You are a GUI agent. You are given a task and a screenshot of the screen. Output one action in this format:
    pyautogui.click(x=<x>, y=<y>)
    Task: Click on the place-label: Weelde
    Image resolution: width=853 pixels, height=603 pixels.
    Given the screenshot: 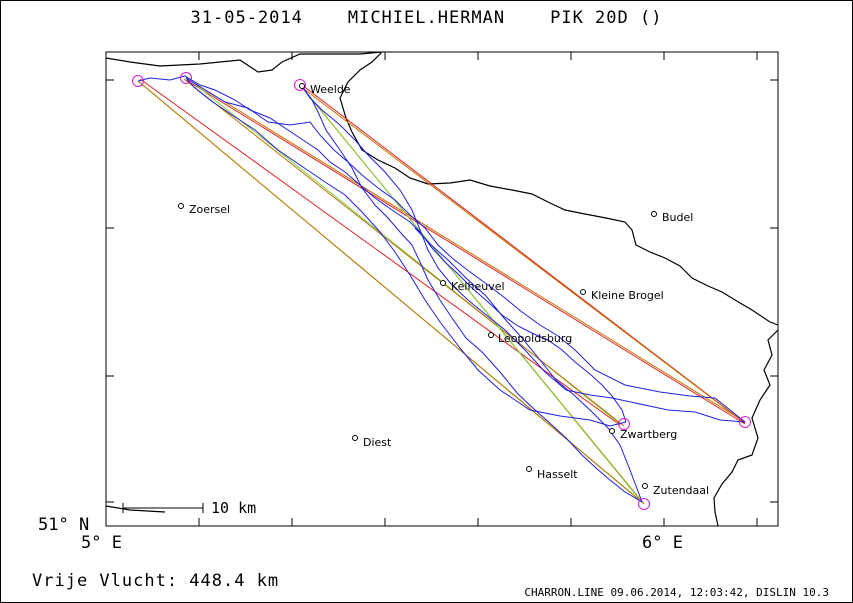 What is the action you would take?
    pyautogui.click(x=330, y=89)
    